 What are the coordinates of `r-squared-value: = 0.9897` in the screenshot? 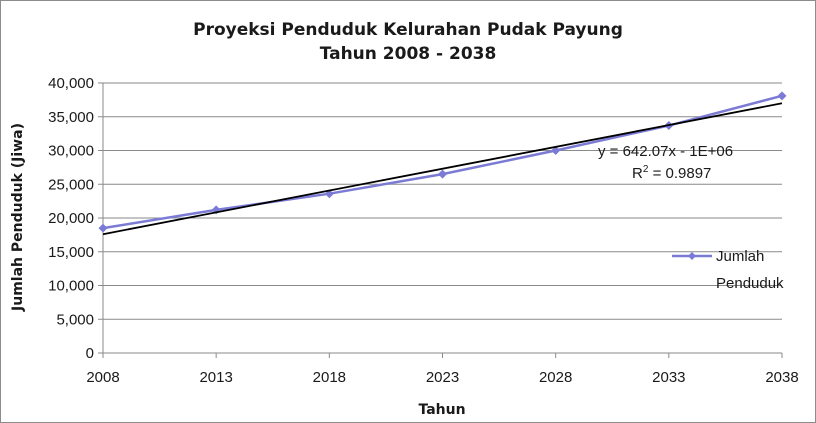 It's located at (679, 173).